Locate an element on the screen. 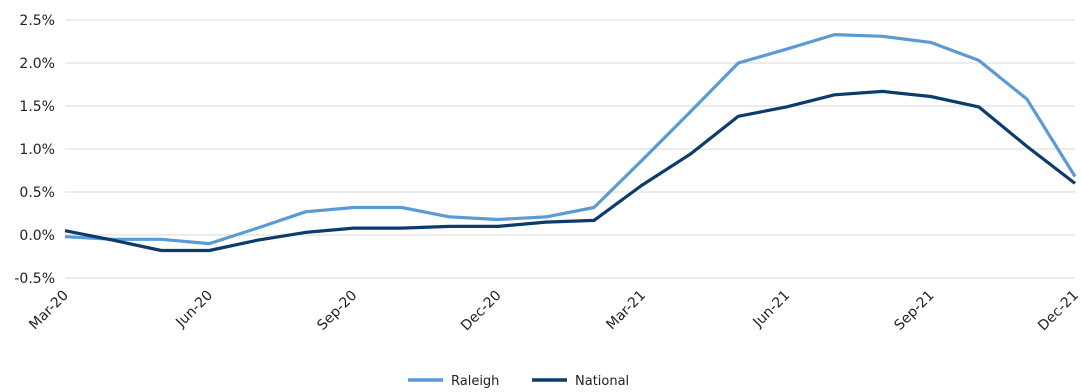 The width and height of the screenshot is (1081, 392). x-tick-label: Dec-20 is located at coordinates (481, 311).